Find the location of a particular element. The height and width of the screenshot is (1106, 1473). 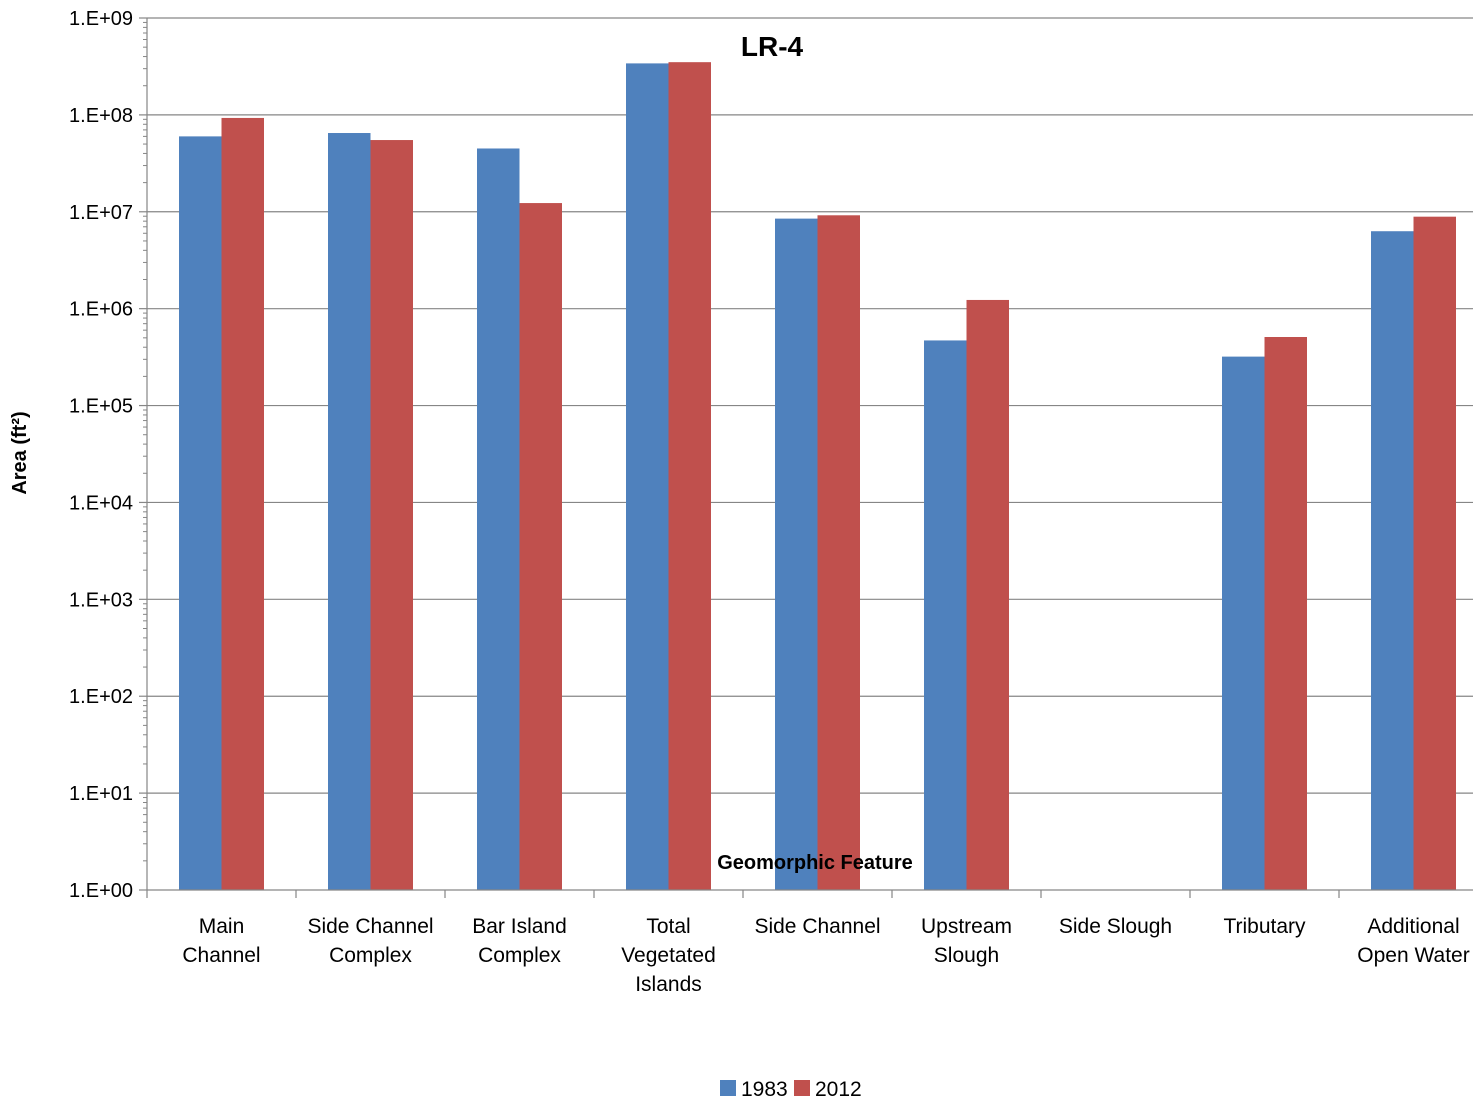

legend-label-2012: 2012 is located at coordinates (838, 1089).